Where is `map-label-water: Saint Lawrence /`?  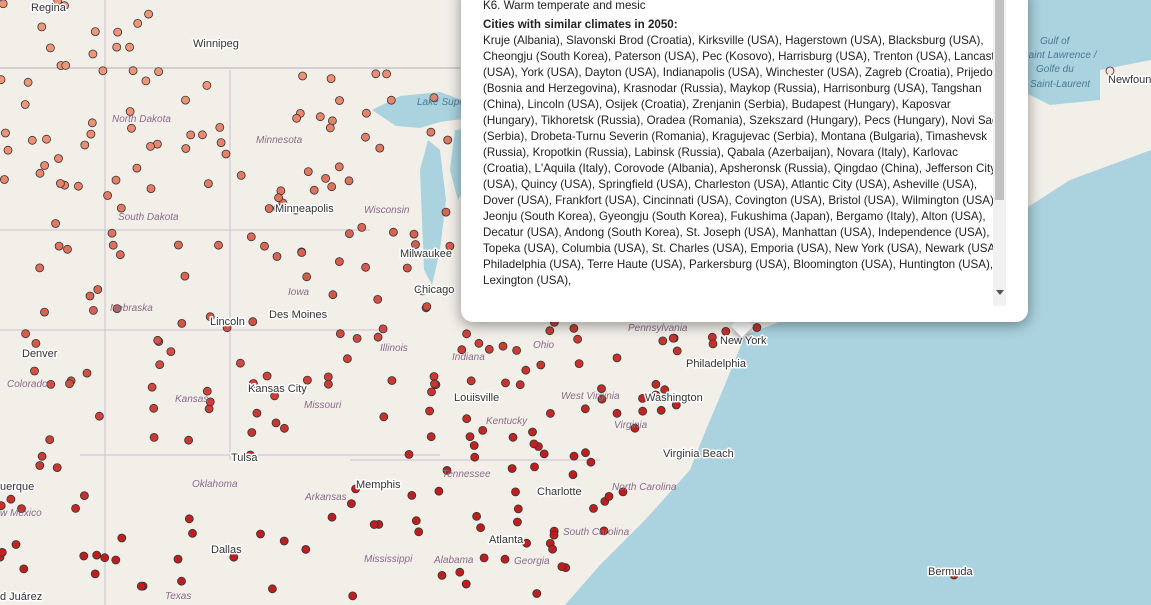
map-label-water: Saint Lawrence / is located at coordinates (1060, 55).